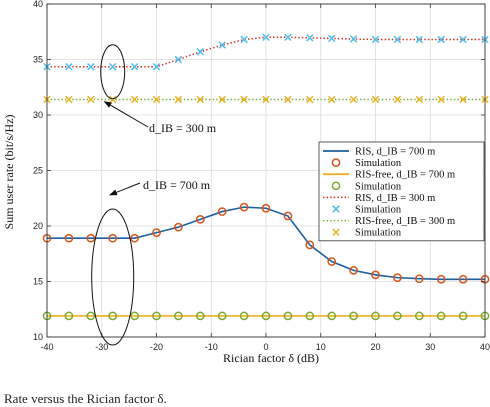  What do you see at coordinates (38, 337) in the screenshot?
I see `y-tick-label: 10` at bounding box center [38, 337].